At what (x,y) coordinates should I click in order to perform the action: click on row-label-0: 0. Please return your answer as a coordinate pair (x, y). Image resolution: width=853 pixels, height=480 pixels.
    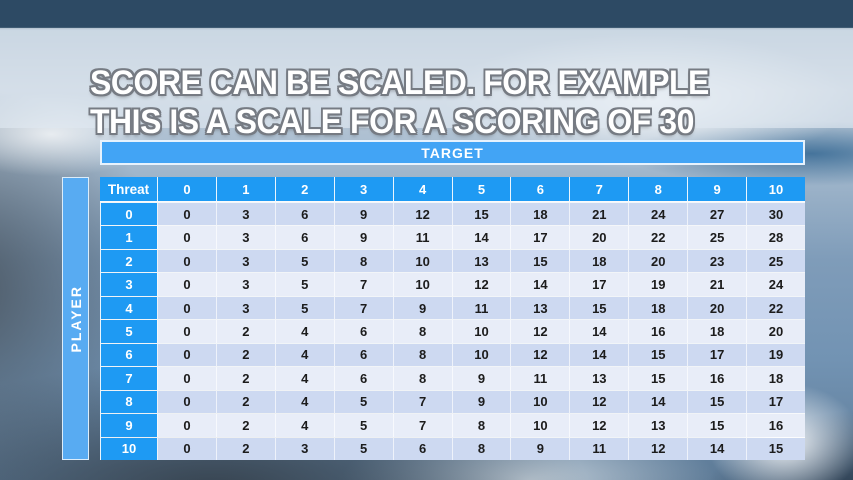
    Looking at the image, I should click on (128, 214).